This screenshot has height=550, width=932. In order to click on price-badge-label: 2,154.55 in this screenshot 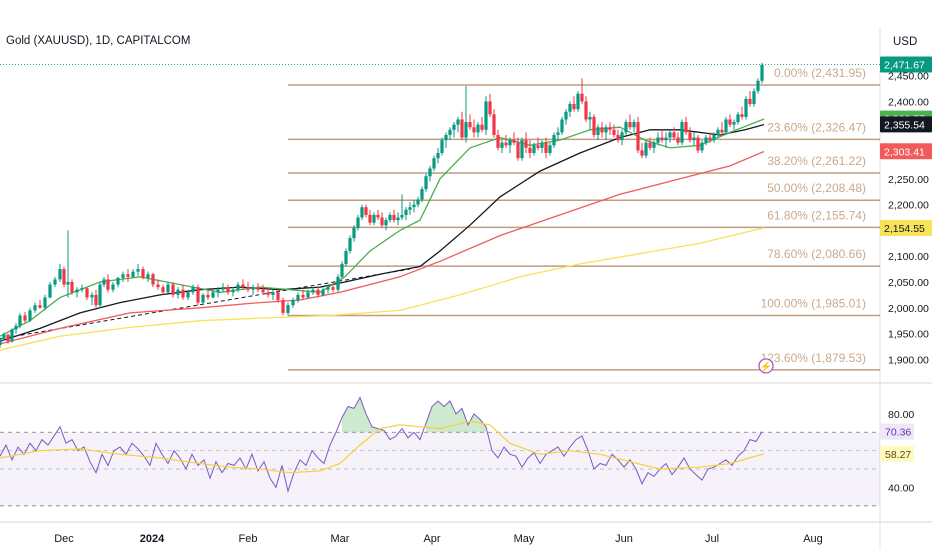, I will do `click(904, 229)`.